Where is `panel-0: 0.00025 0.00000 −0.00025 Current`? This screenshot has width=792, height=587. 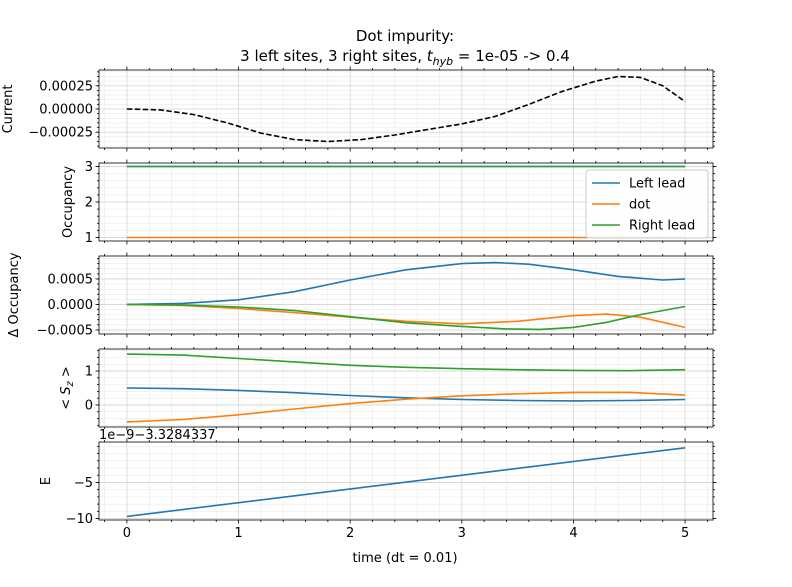 panel-0: 0.00025 0.00000 −0.00025 Current is located at coordinates (359, 109).